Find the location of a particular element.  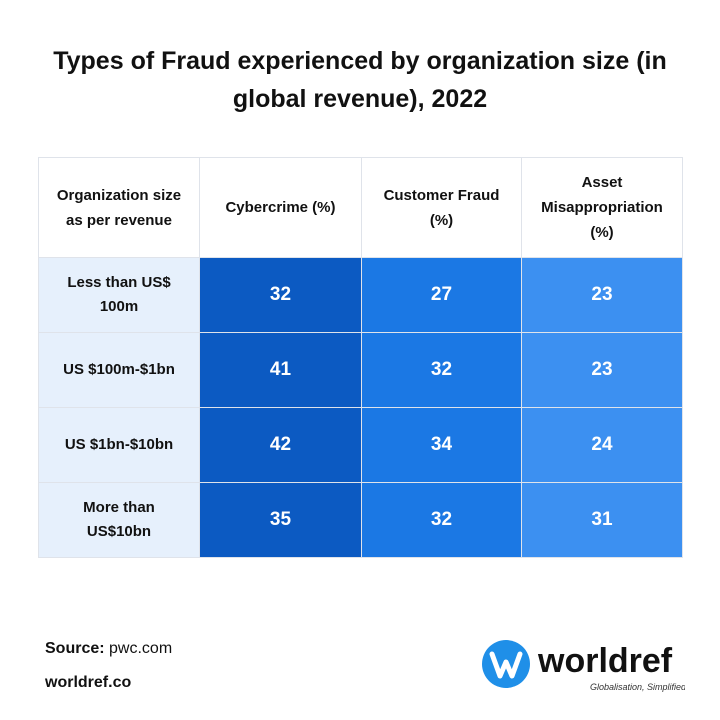

table-row: More than US$10bn 35 32 31 is located at coordinates (360, 520).